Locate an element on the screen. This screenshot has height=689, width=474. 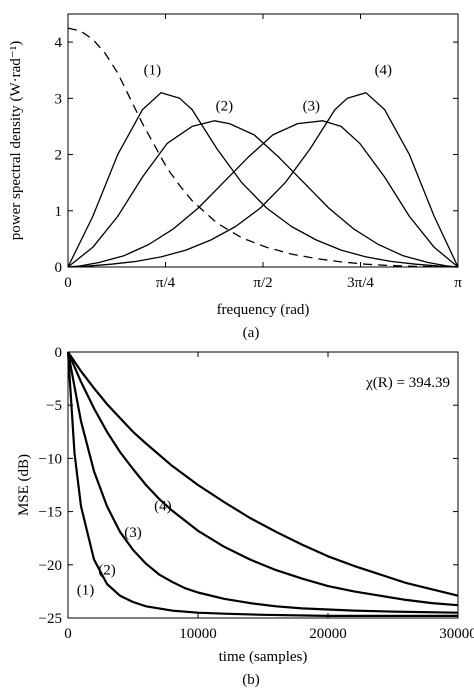
y-axis-label: power spectral density (W·rad⁻¹) is located at coordinates (16, 140).